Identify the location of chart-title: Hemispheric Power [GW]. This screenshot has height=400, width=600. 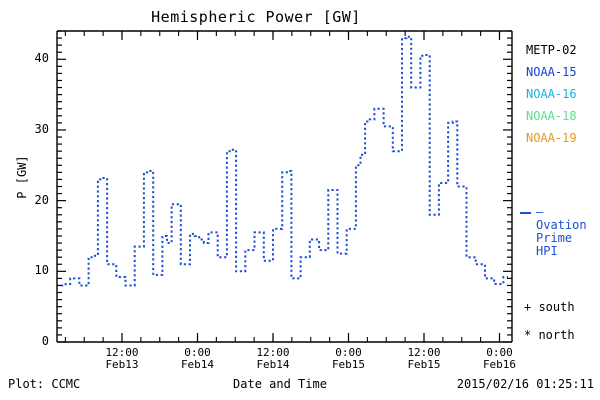
(256, 17).